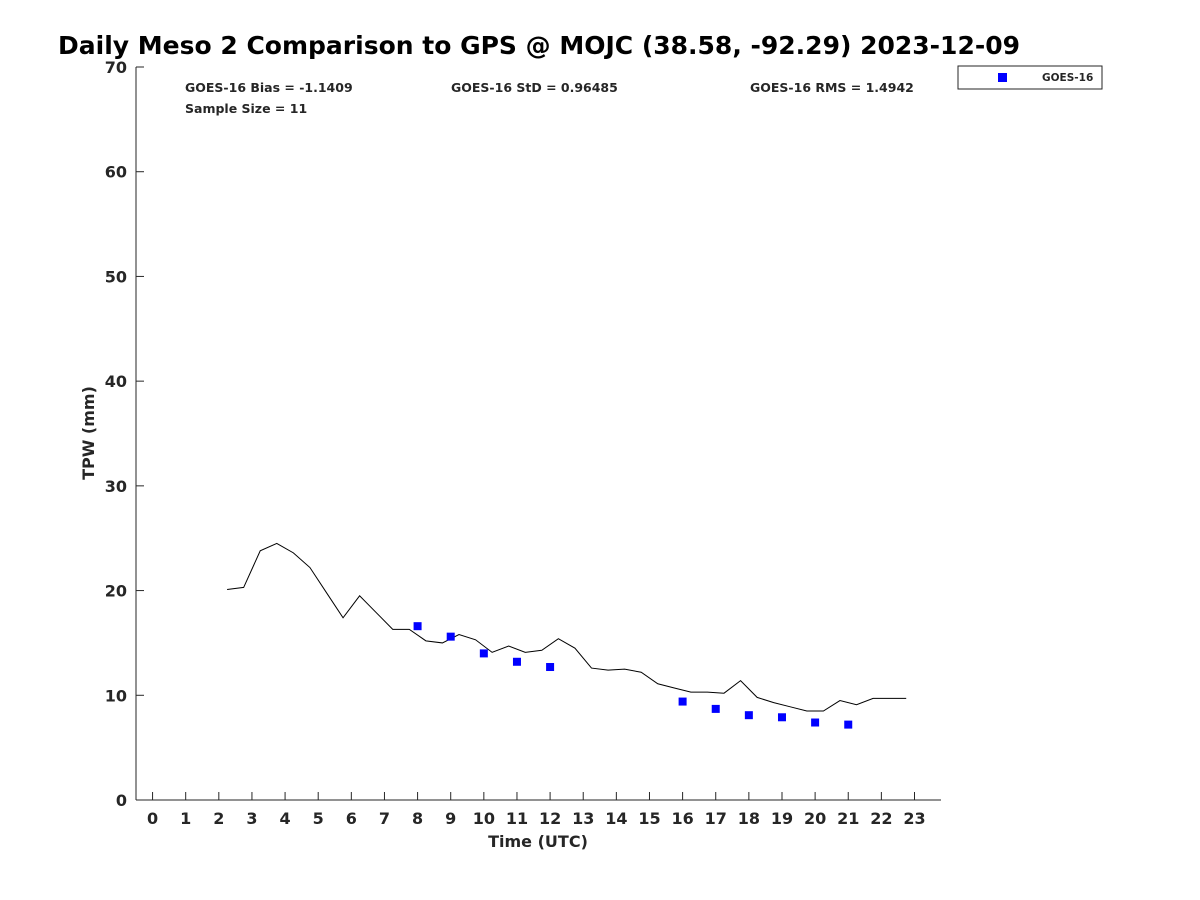  Describe the element at coordinates (351, 818) in the screenshot. I see `x-tick-label: 6` at that location.